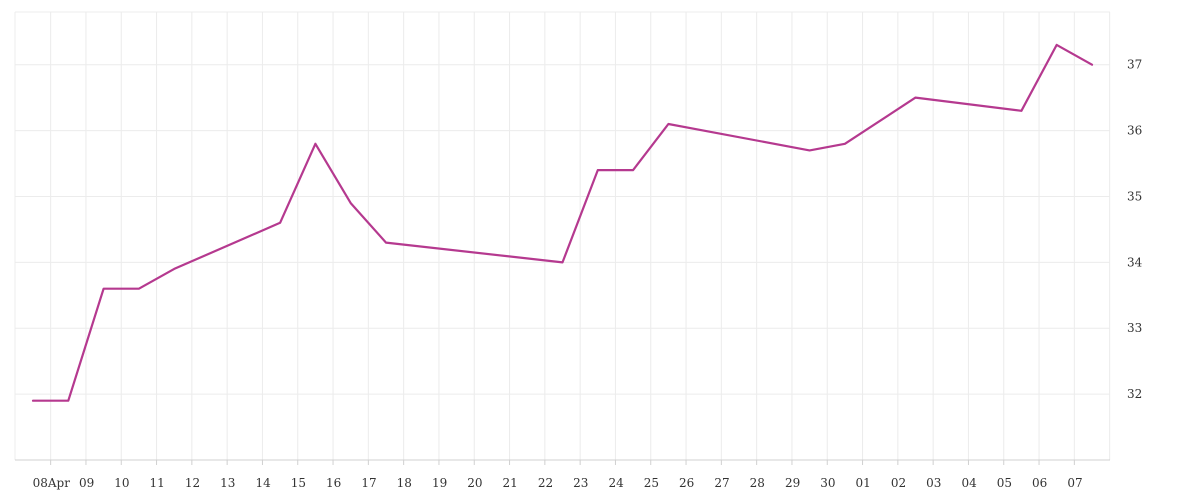 The height and width of the screenshot is (500, 1200). I want to click on x-tick-label: 30, so click(827, 483).